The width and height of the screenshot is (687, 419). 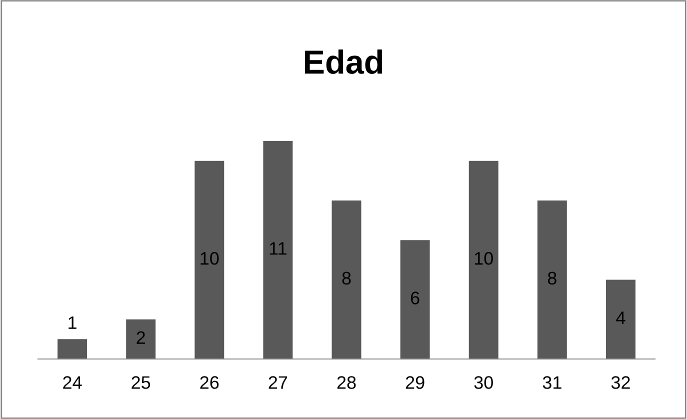 I want to click on data-label: 6, so click(x=415, y=298).